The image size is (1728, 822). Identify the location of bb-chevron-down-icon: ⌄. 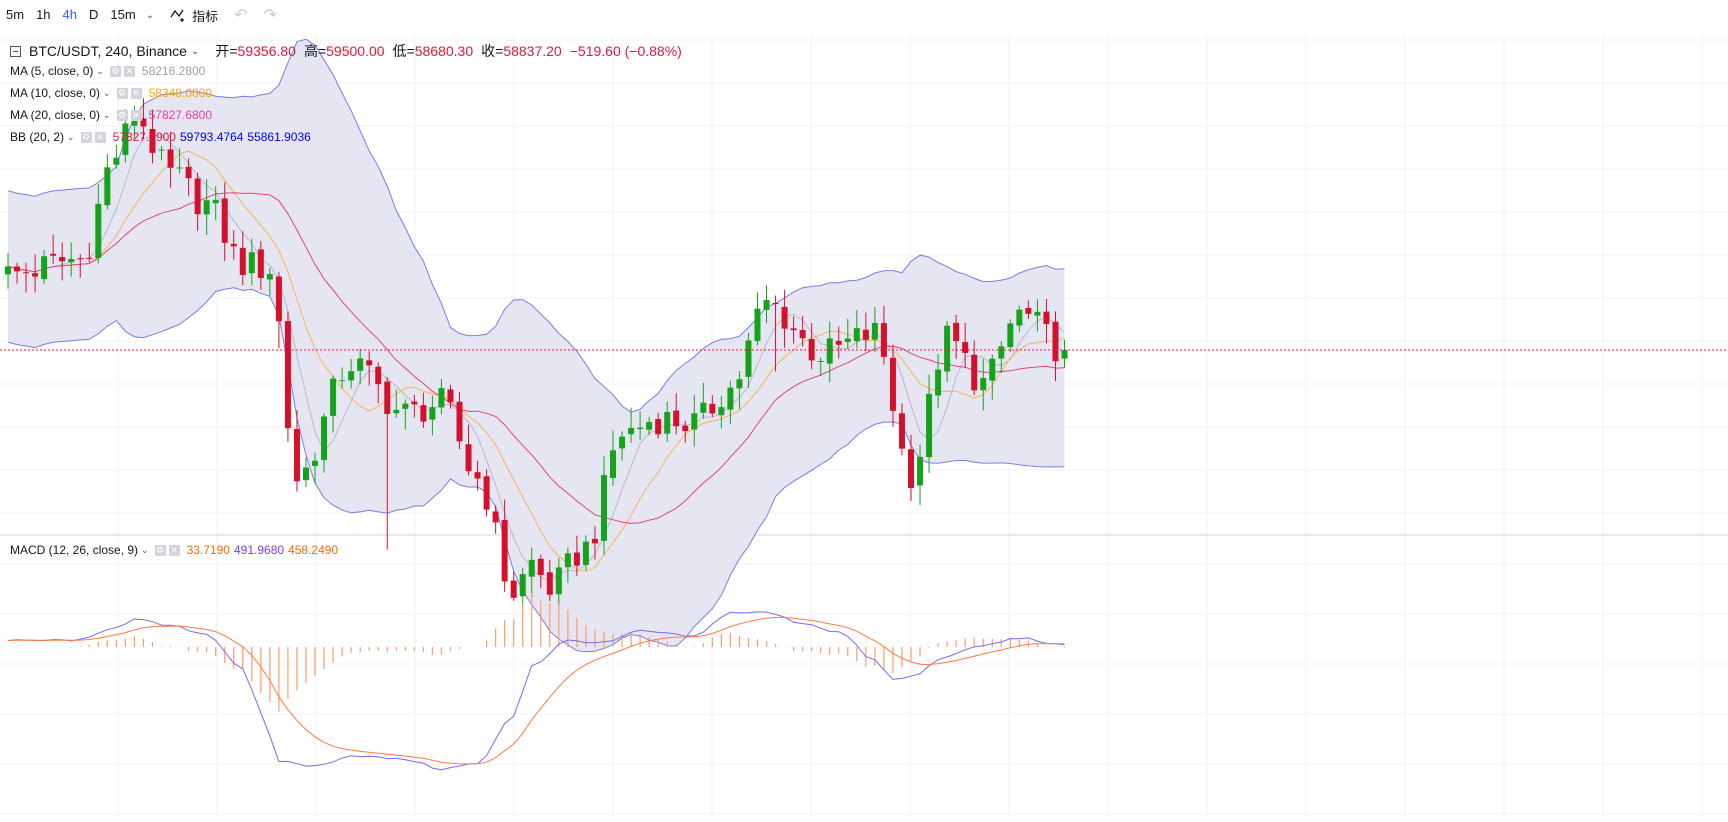
(71, 136).